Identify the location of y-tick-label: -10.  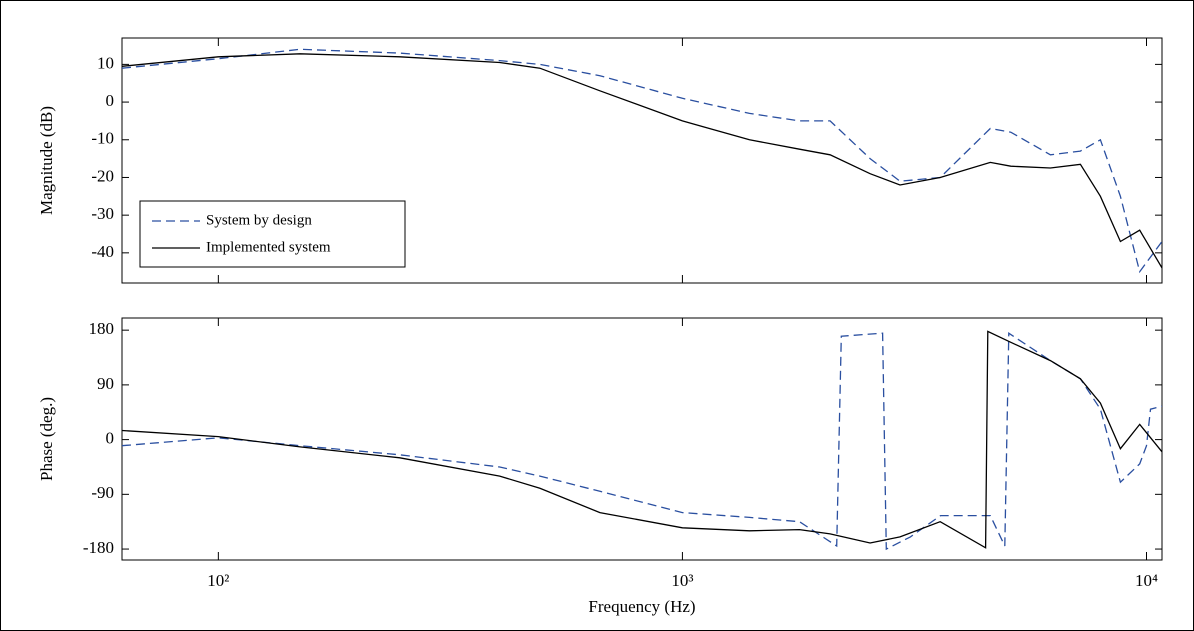
(102, 138).